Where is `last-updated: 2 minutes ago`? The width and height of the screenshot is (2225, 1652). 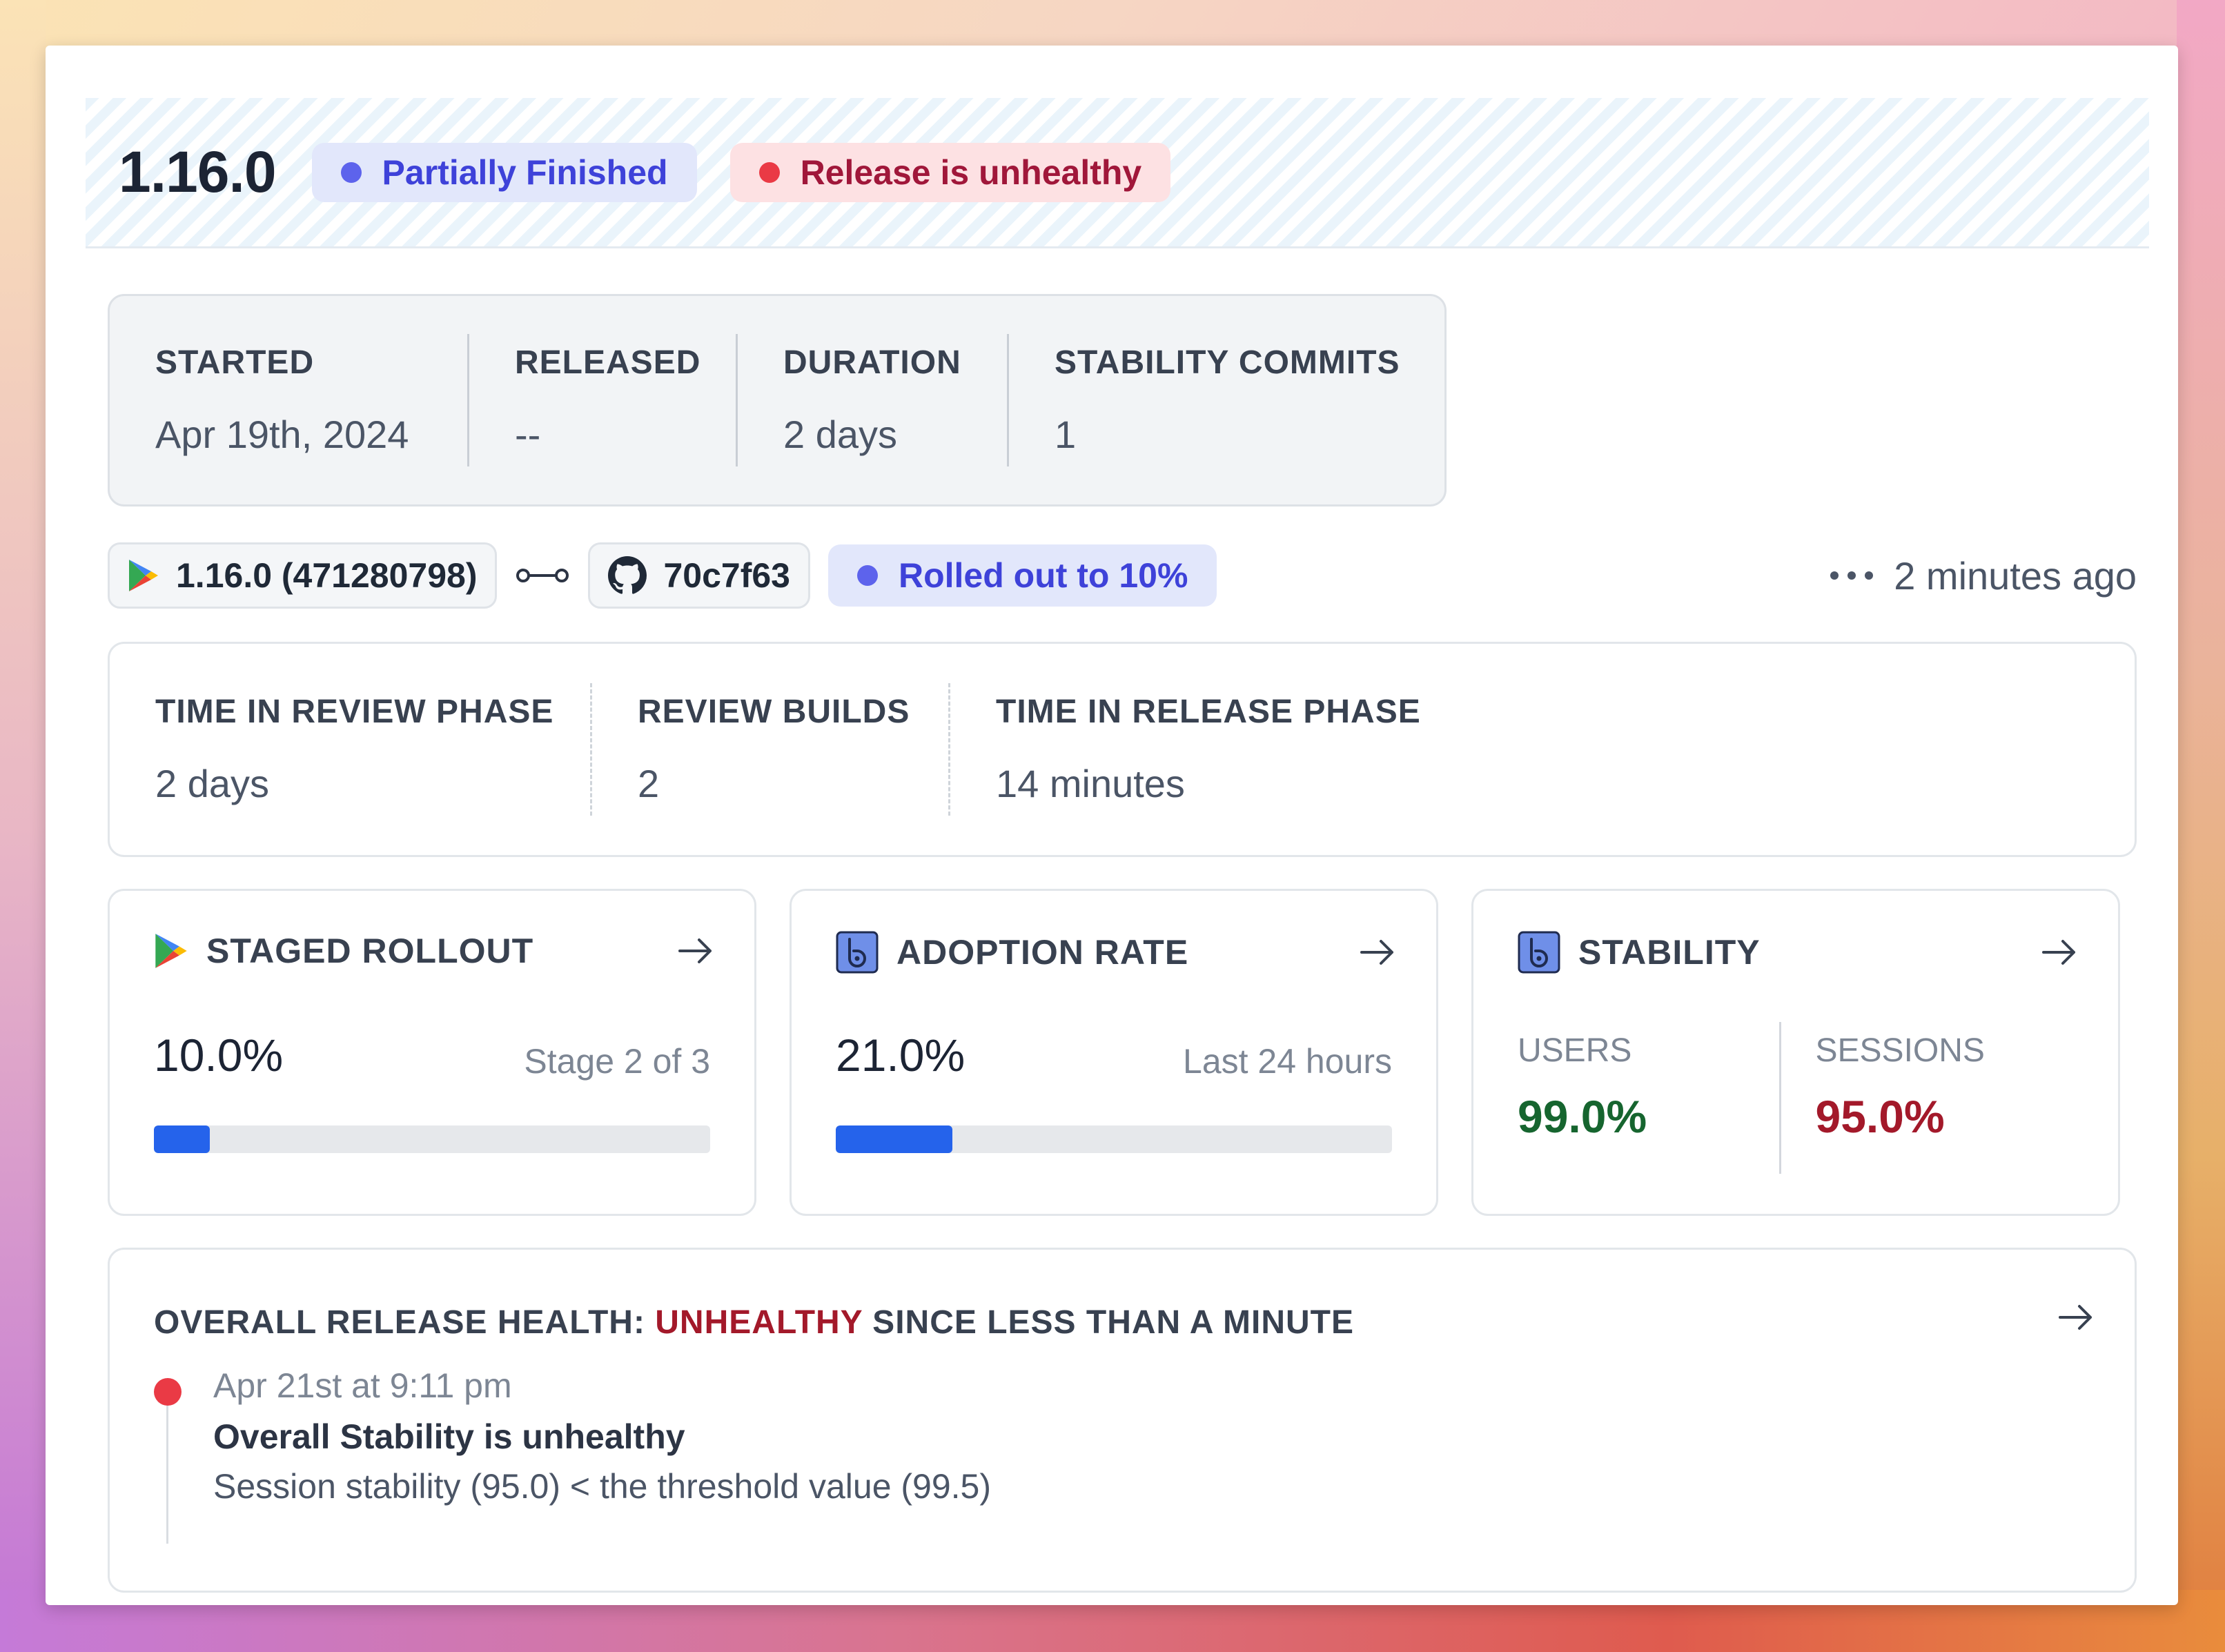 last-updated: 2 minutes ago is located at coordinates (1983, 575).